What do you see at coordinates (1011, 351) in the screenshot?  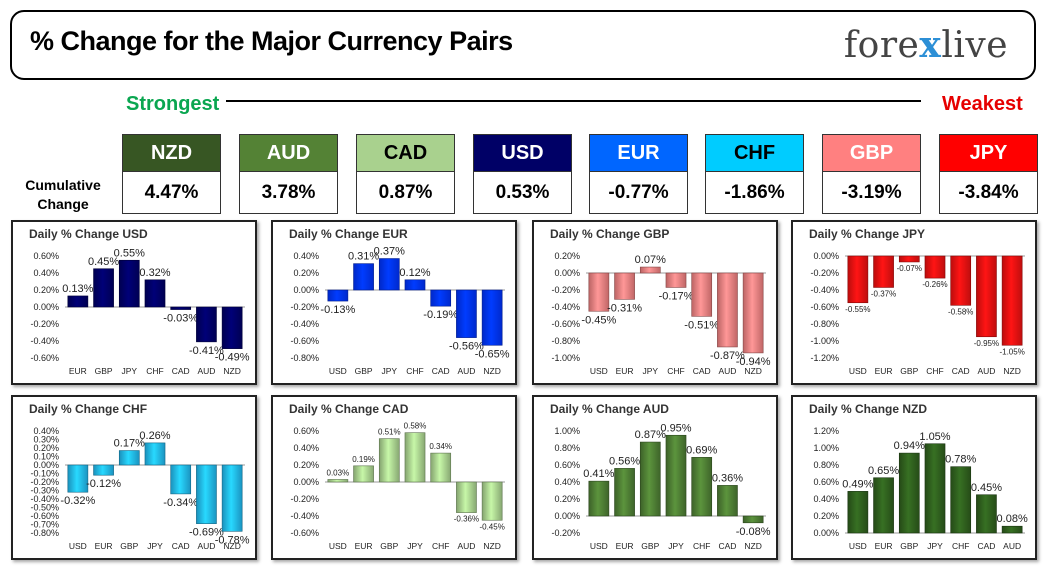 I see `data-label: -1.05%` at bounding box center [1011, 351].